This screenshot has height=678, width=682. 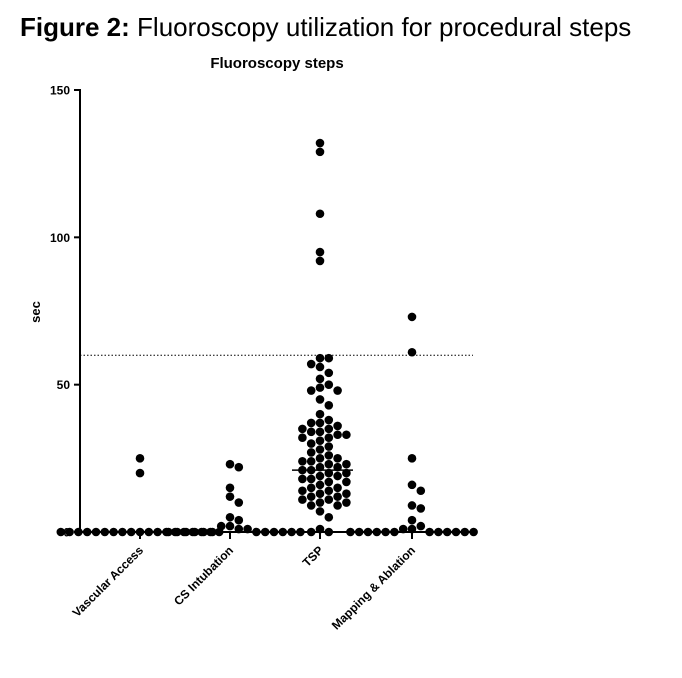 I want to click on x-tick-label: Mapping & Ablation, so click(x=373, y=587).